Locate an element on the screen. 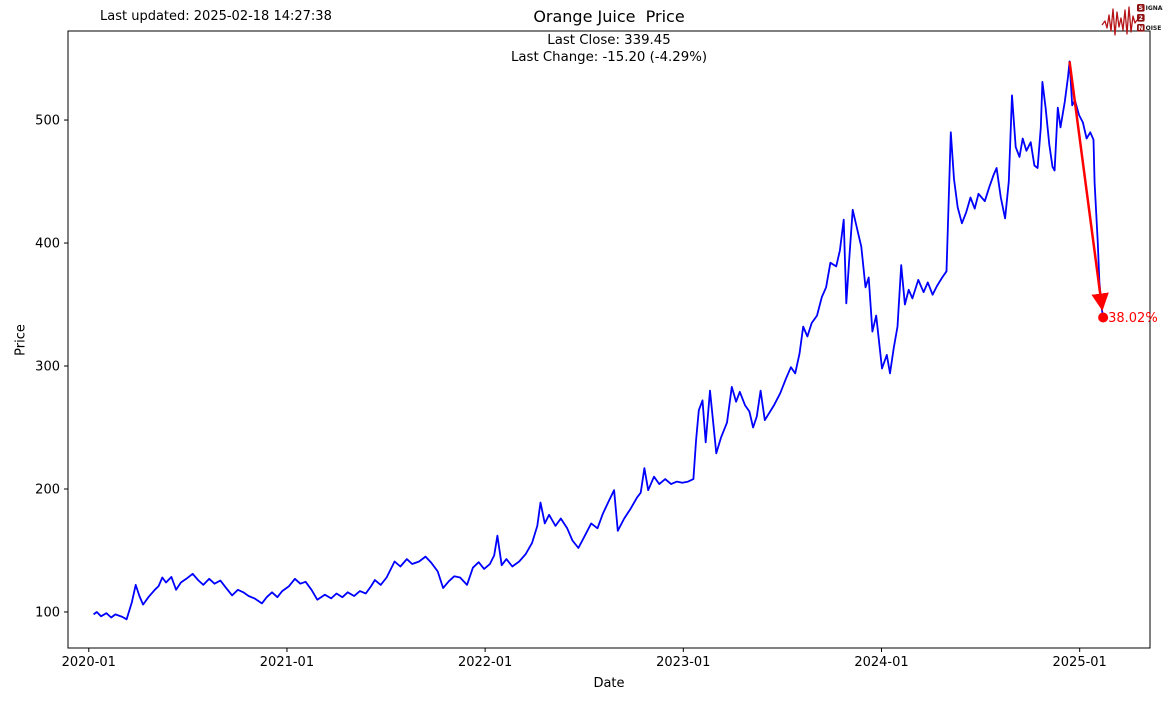  chart-title: Orange Juice Price is located at coordinates (609, 16).